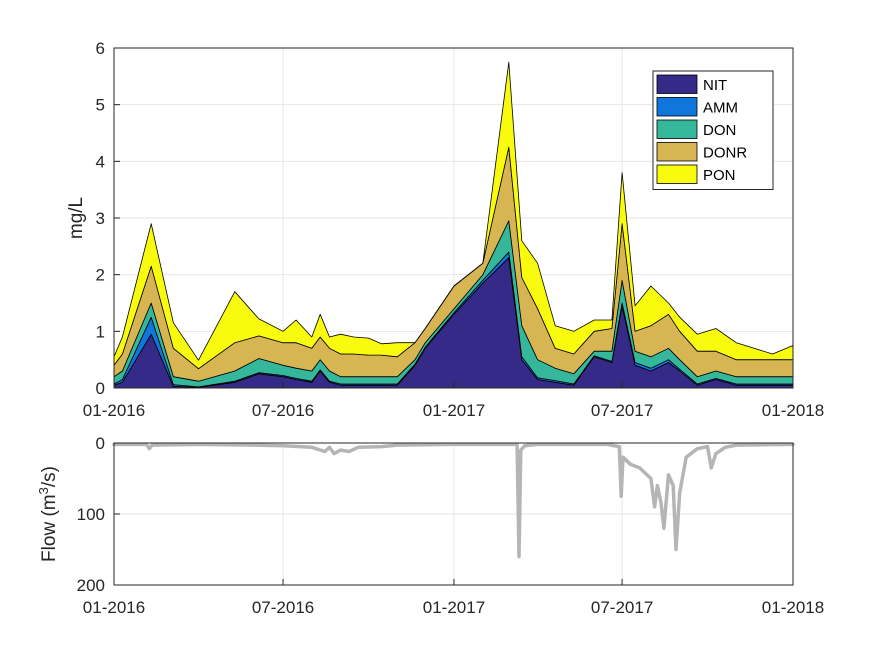  Describe the element at coordinates (91, 585) in the screenshot. I see `flow-y-tick-label: 200` at that location.